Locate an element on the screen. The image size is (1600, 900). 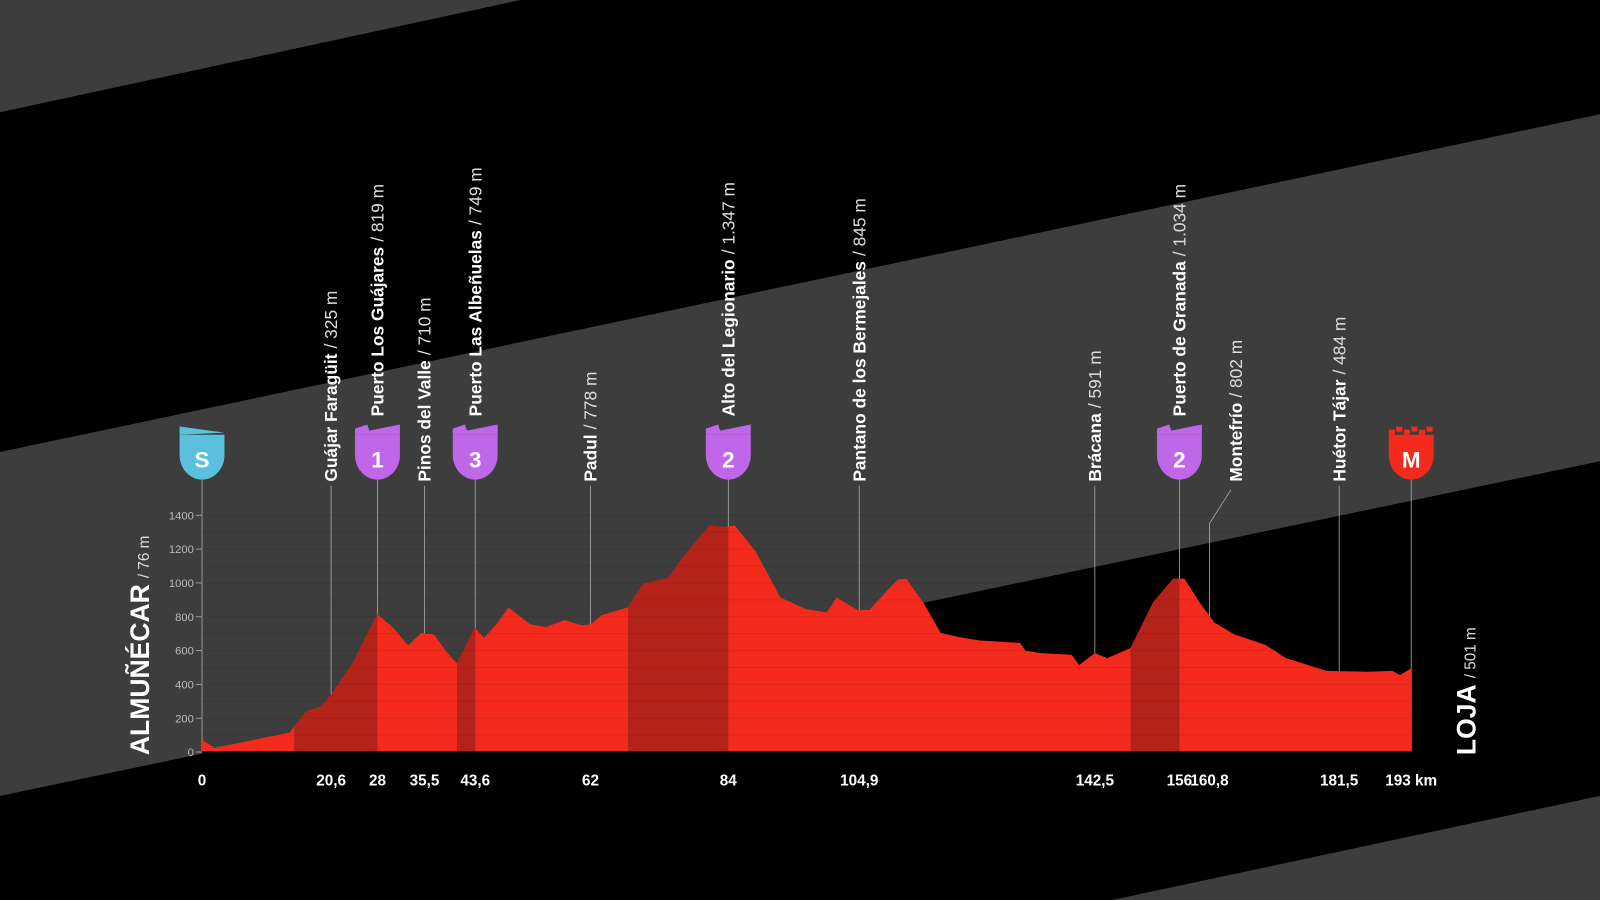
start-badge: S is located at coordinates (202, 453).